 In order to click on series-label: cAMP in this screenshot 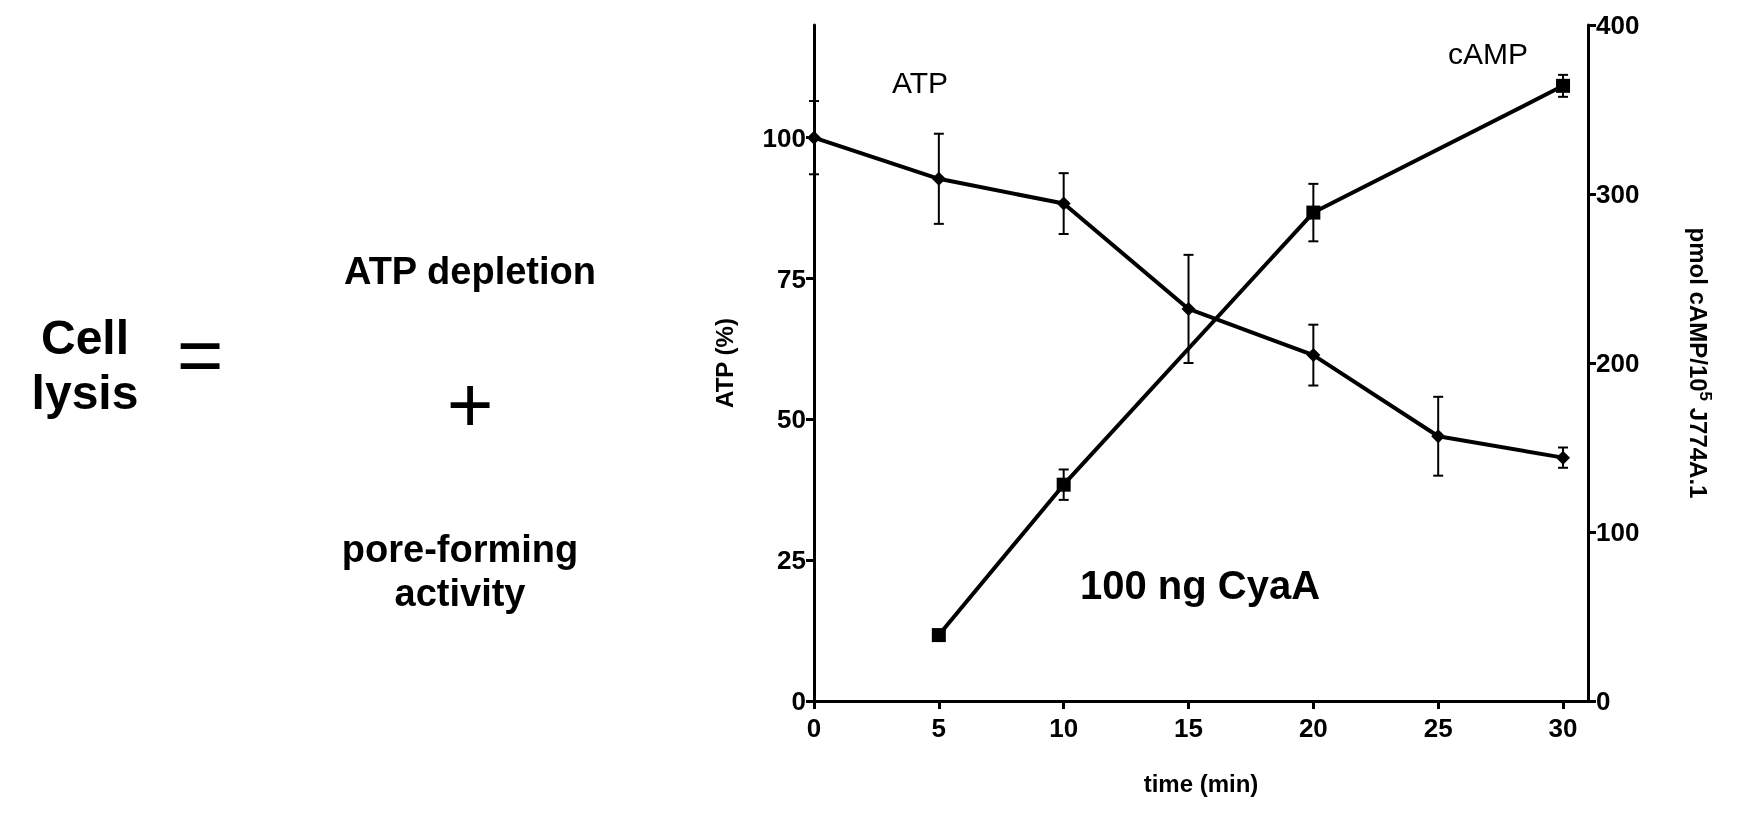, I will do `click(1488, 54)`.